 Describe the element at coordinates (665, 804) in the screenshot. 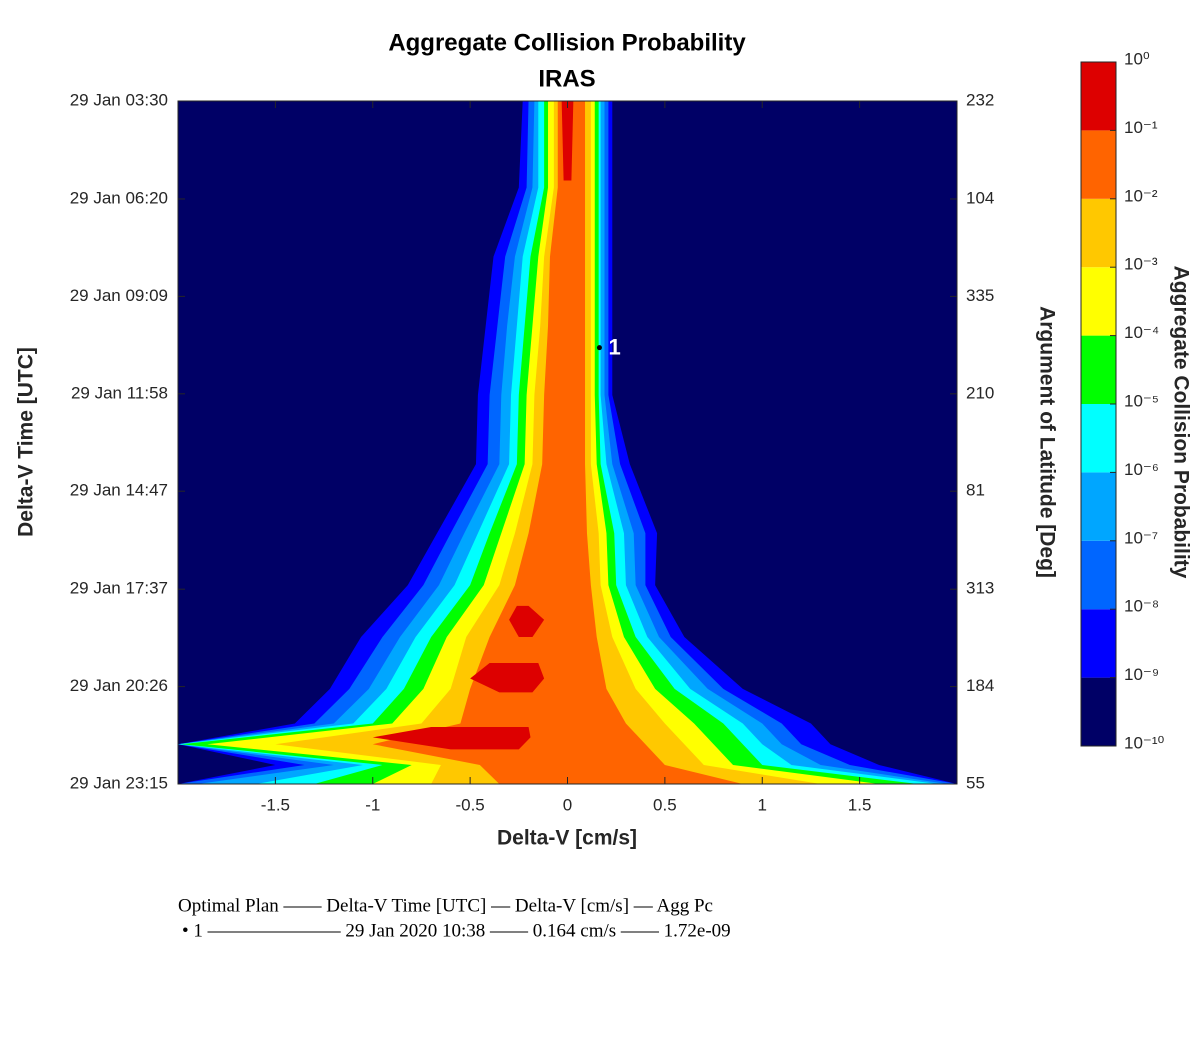

I see `x-tick-label: 0.5` at that location.